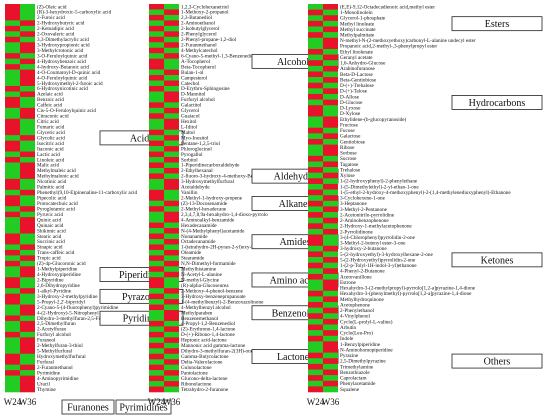  Describe the element at coordinates (497, 362) in the screenshot. I see `class-label: Others` at that location.